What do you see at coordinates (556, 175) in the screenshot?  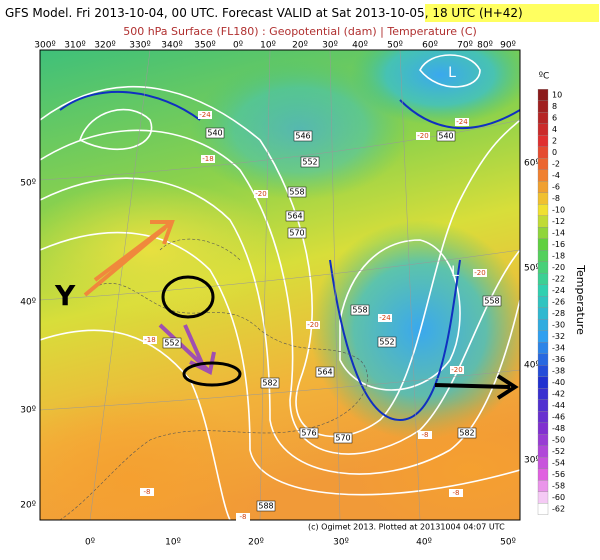 I see `legend-tick-label: -4` at bounding box center [556, 175].